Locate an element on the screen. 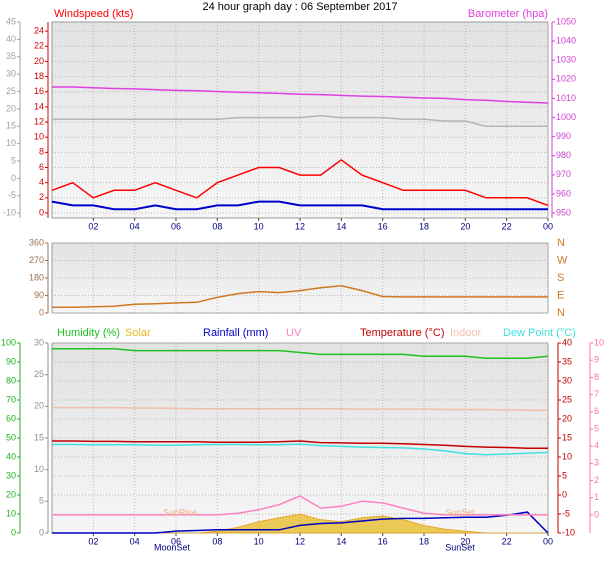 The width and height of the screenshot is (608, 566). y-tick-label: 14 is located at coordinates (39, 106).